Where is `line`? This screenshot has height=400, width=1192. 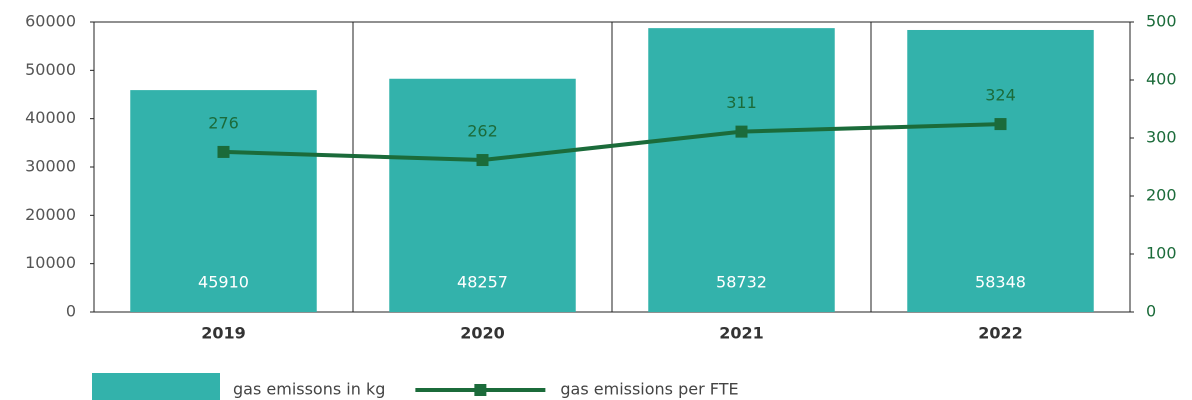
line is located at coordinates (612, 142).